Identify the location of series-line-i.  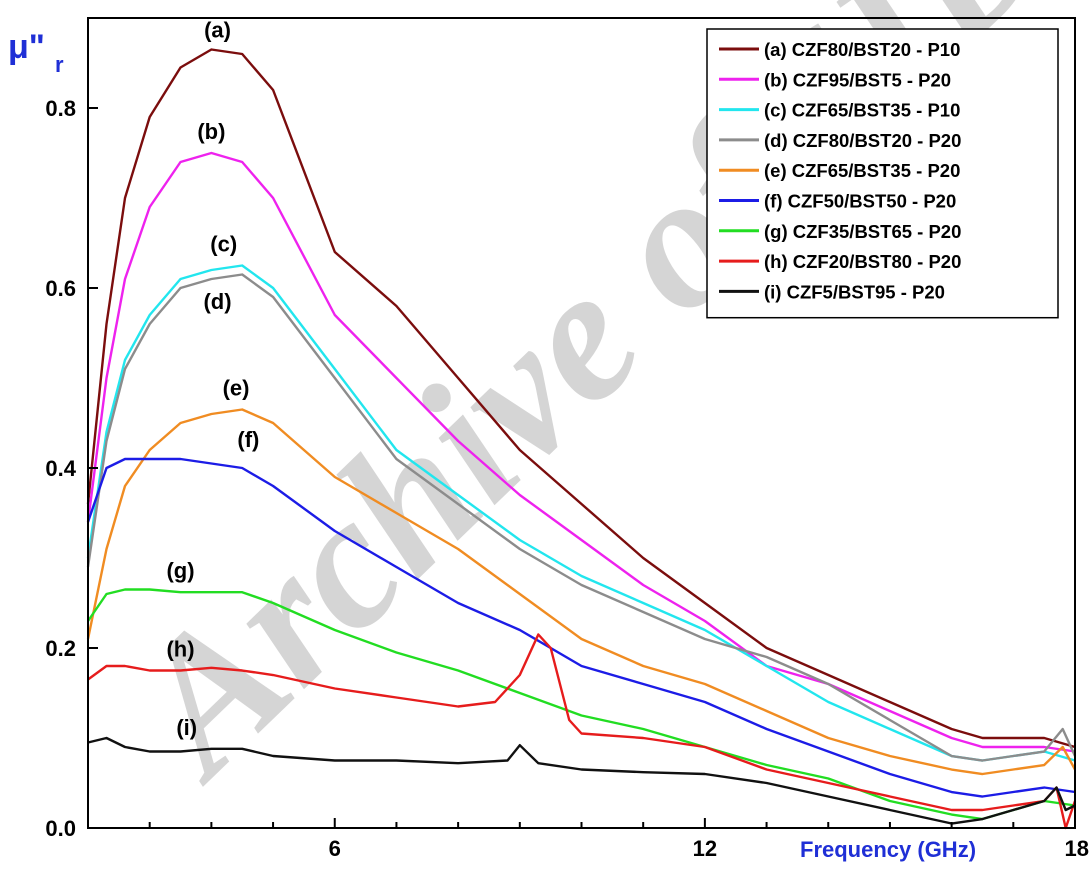
(581, 780).